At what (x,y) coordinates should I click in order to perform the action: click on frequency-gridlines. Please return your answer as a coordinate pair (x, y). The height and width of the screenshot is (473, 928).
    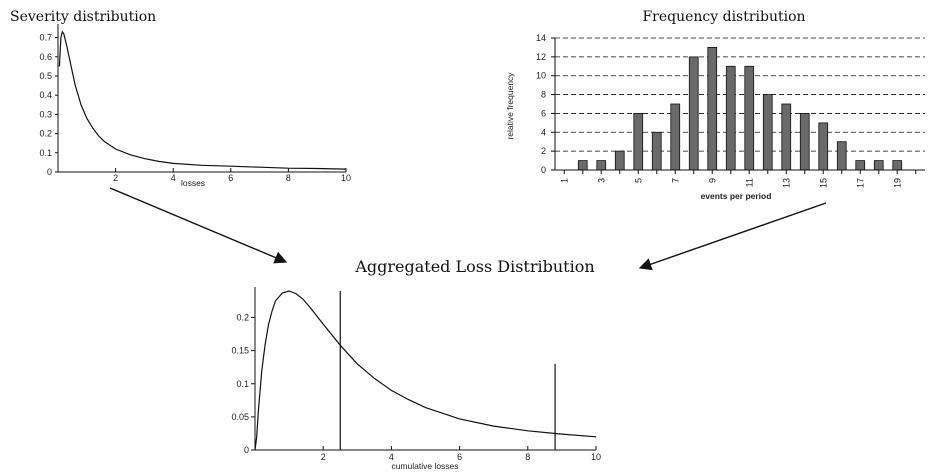
    Looking at the image, I should click on (740, 94).